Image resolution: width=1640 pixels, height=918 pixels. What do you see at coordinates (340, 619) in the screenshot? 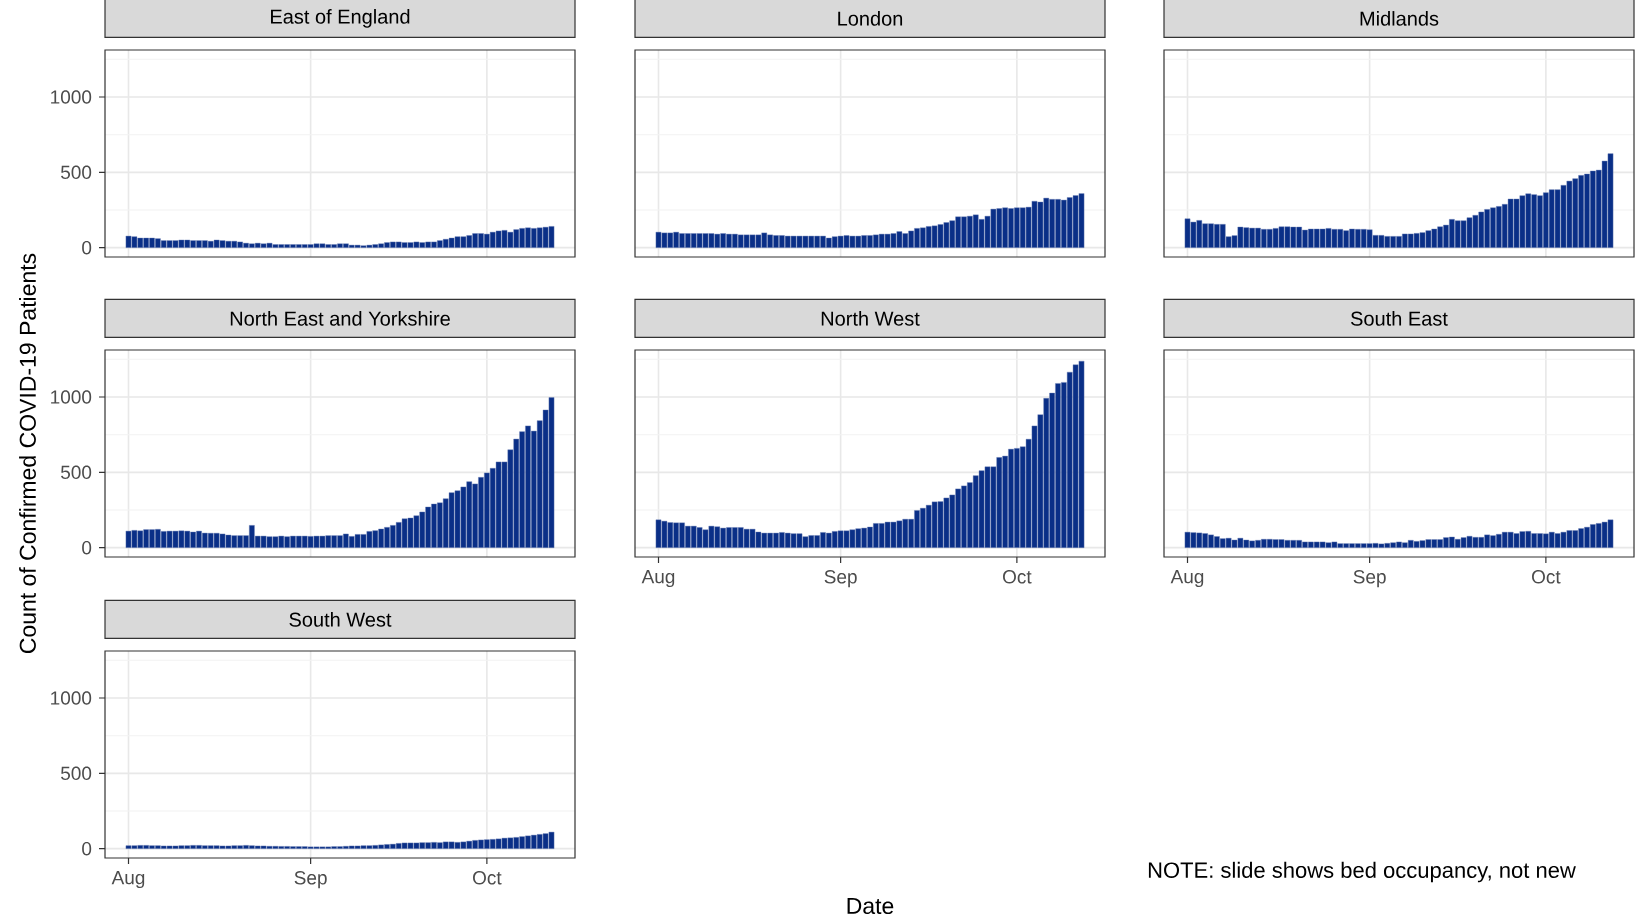
I see `chart-title: South West` at bounding box center [340, 619].